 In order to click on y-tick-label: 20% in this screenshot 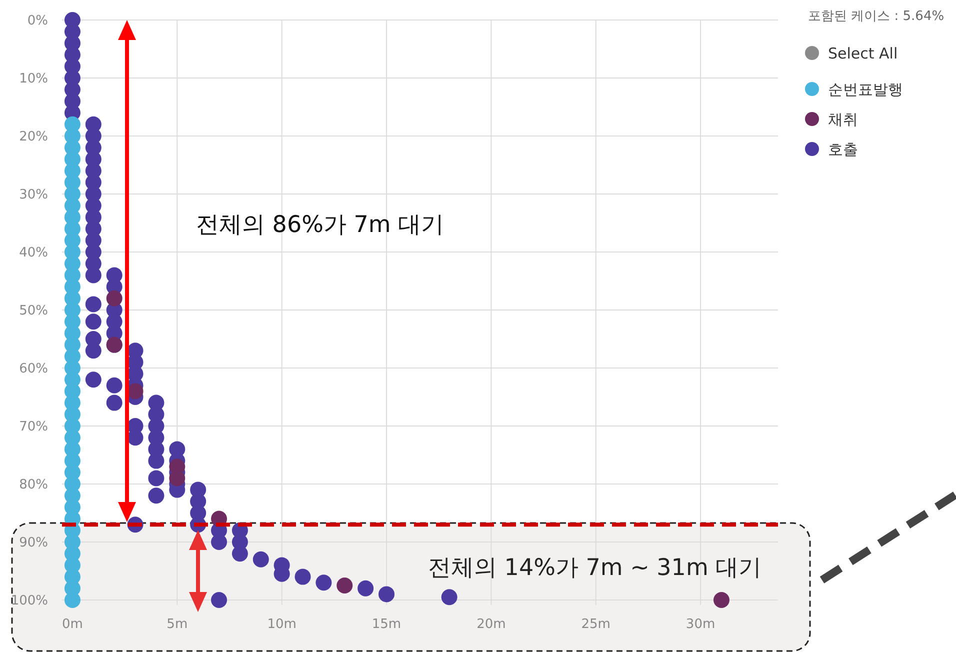, I will do `click(33, 137)`.